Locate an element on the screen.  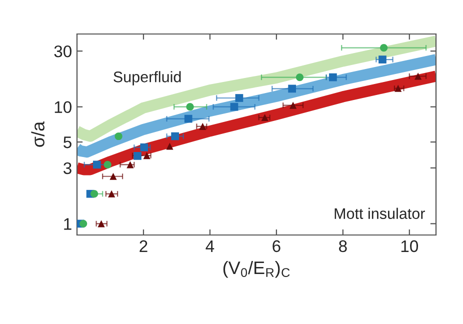
x-tick-label: 8 is located at coordinates (343, 246).